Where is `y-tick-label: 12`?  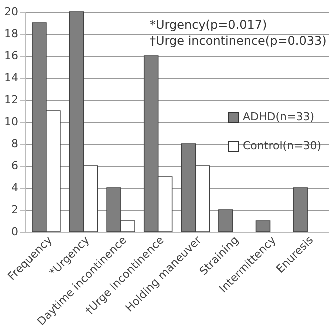 y-tick-label: 12 is located at coordinates (11, 100).